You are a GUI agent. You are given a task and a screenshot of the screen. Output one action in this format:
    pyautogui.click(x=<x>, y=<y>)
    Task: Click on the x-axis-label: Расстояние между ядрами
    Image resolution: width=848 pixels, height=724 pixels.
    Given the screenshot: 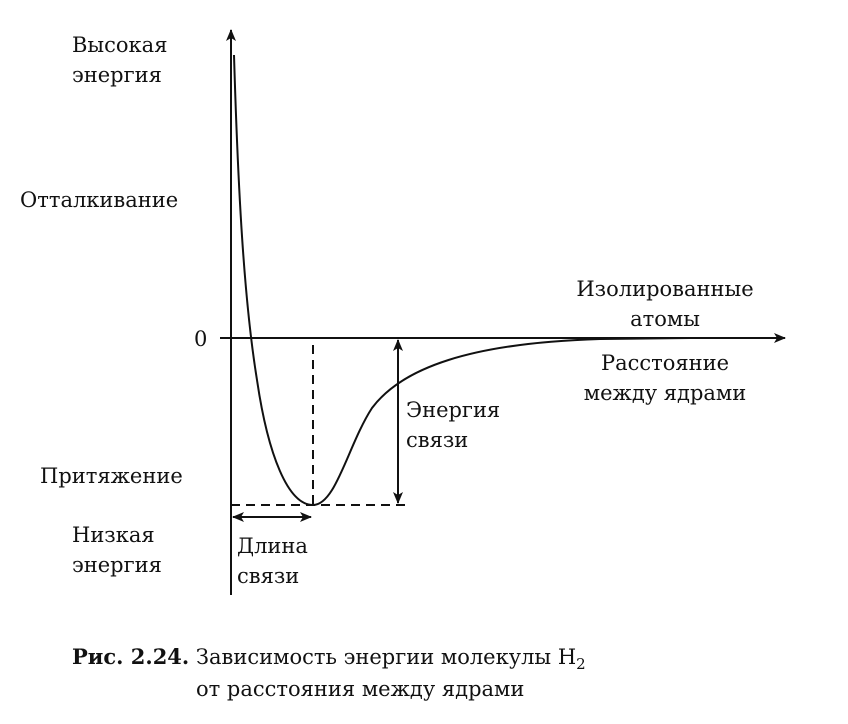 What is the action you would take?
    pyautogui.click(x=665, y=378)
    